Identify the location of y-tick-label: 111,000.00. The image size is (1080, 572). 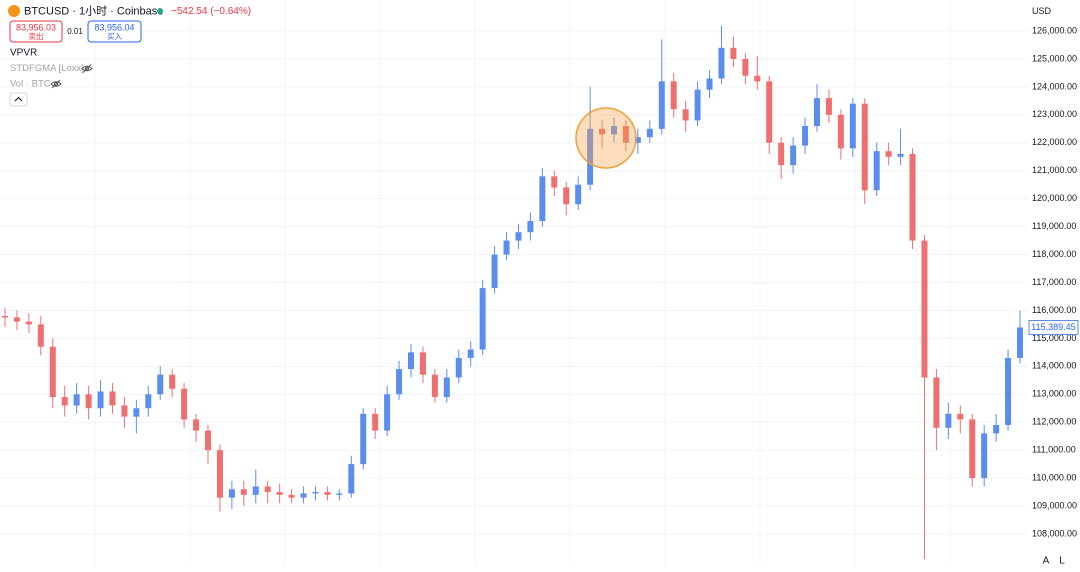
(1054, 450).